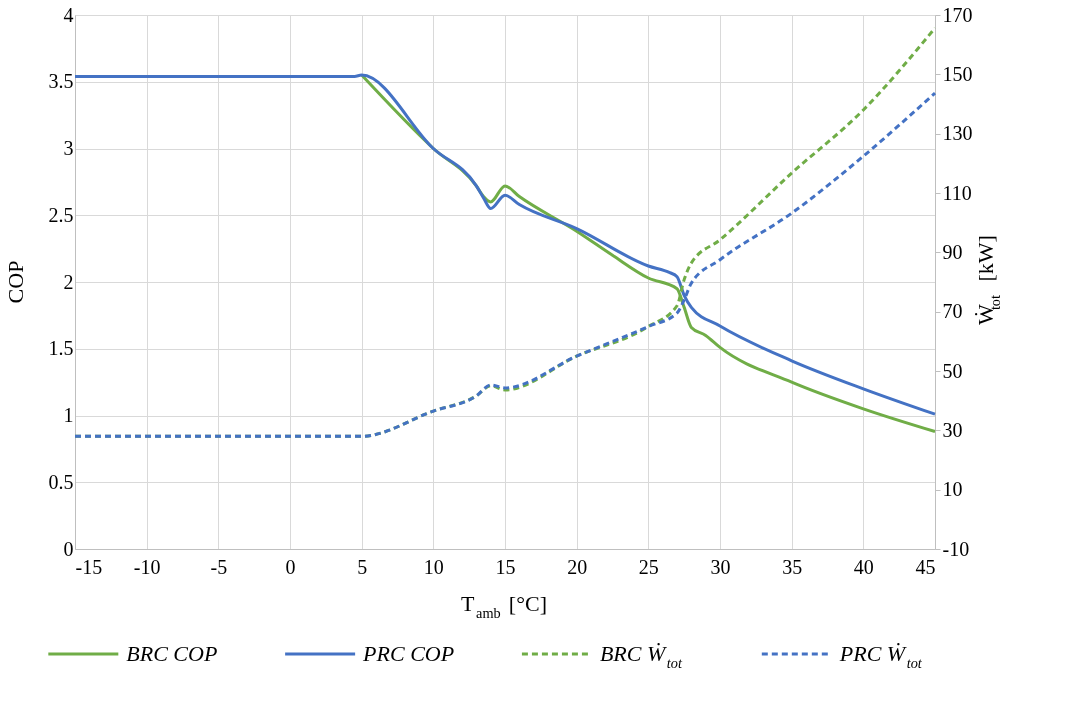  Describe the element at coordinates (362, 566) in the screenshot. I see `x-tick-label: 5` at that location.